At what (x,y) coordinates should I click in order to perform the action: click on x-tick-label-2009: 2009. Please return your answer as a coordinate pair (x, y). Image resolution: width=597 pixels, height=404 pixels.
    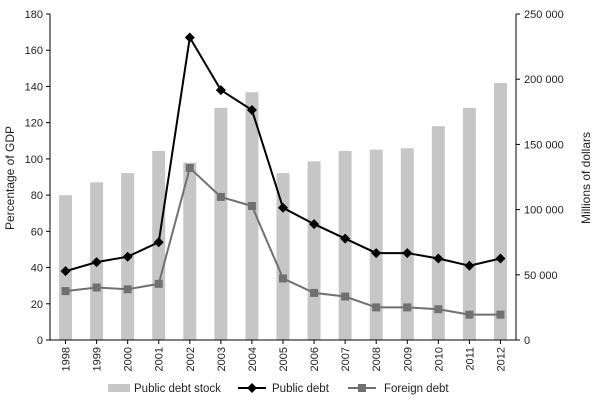
    Looking at the image, I should click on (408, 359).